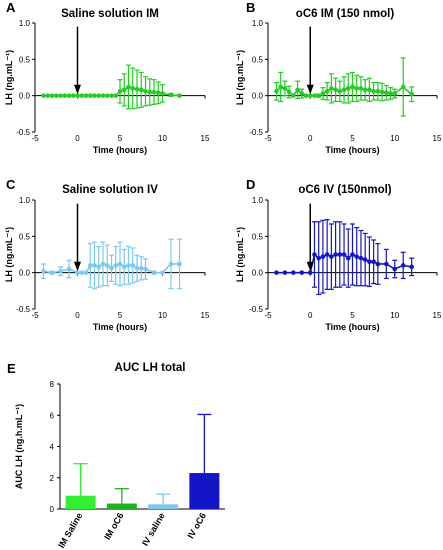  What do you see at coordinates (110, 14) in the screenshot?
I see `panel-title: Saline solution IM` at bounding box center [110, 14].